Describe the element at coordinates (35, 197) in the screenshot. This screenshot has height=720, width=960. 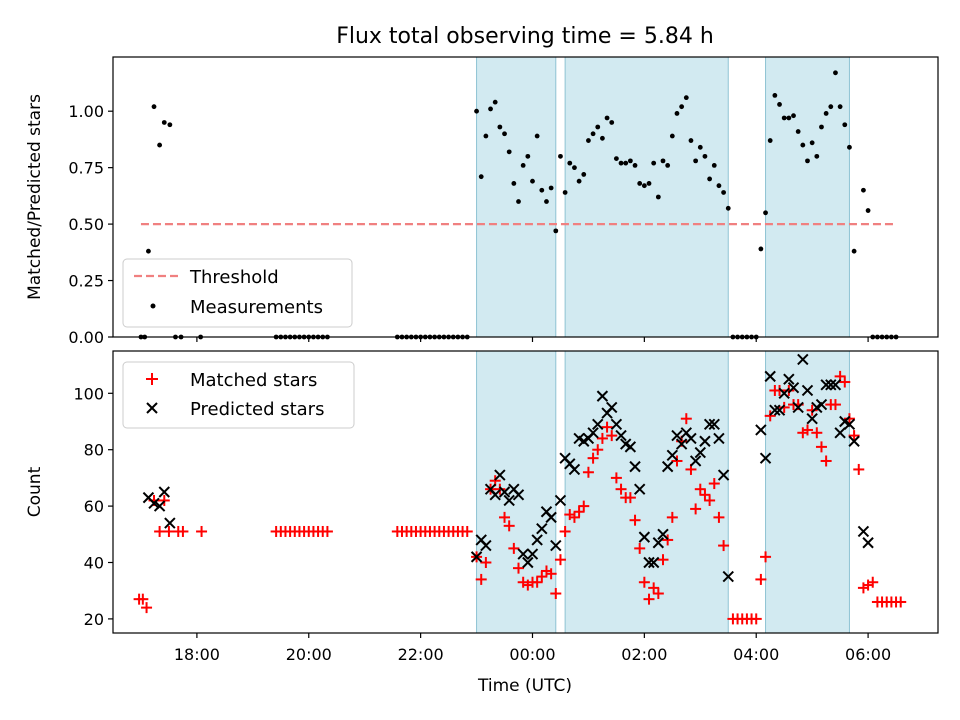
I see `top-y-axis-label: Matched/Predicted stars` at that location.